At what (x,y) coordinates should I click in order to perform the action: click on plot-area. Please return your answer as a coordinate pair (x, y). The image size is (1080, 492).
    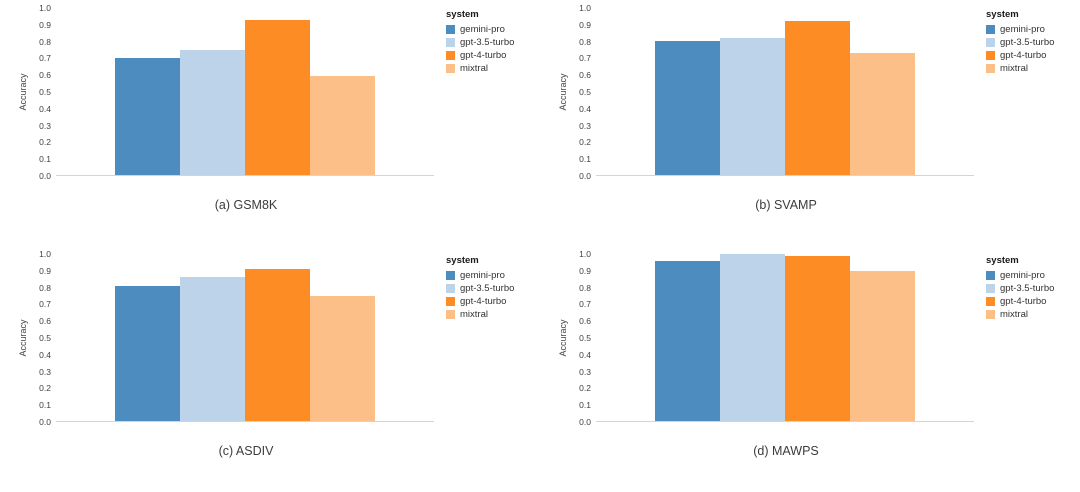
    Looking at the image, I should click on (245, 92).